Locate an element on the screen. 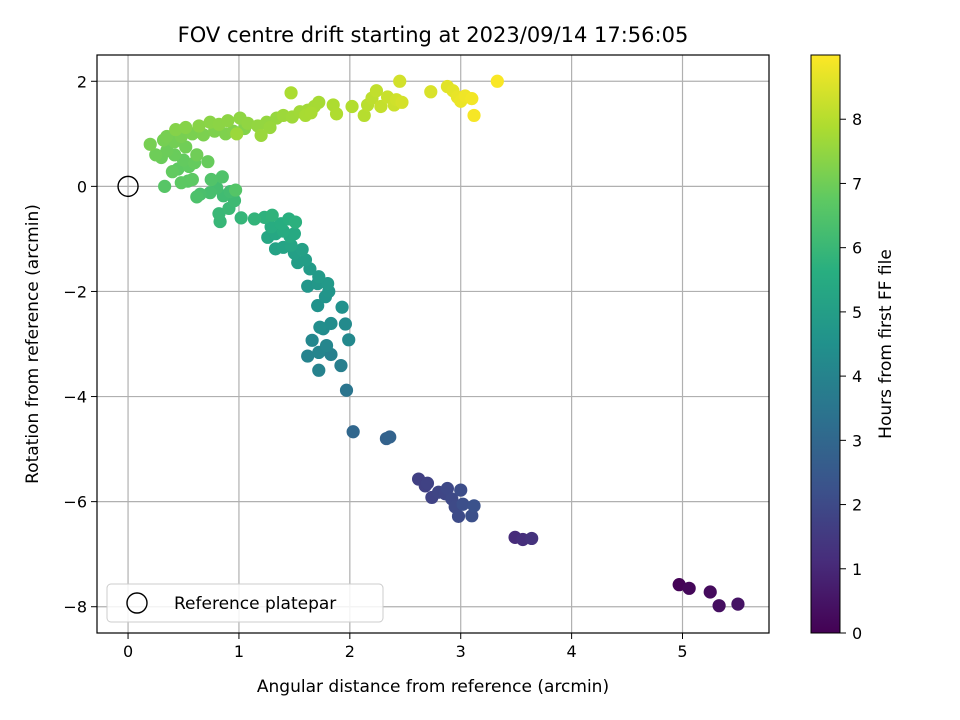 This screenshot has height=720, width=960. colorbar-tick-label: 6 is located at coordinates (857, 248).